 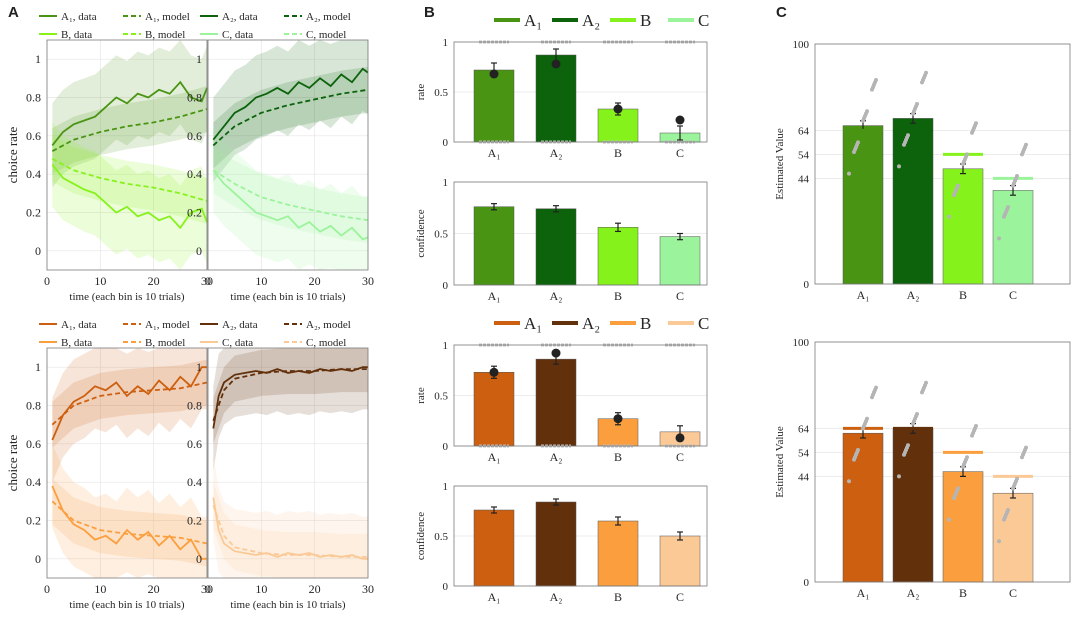 I want to click on bar-chart-C-orange, so click(x=942, y=462).